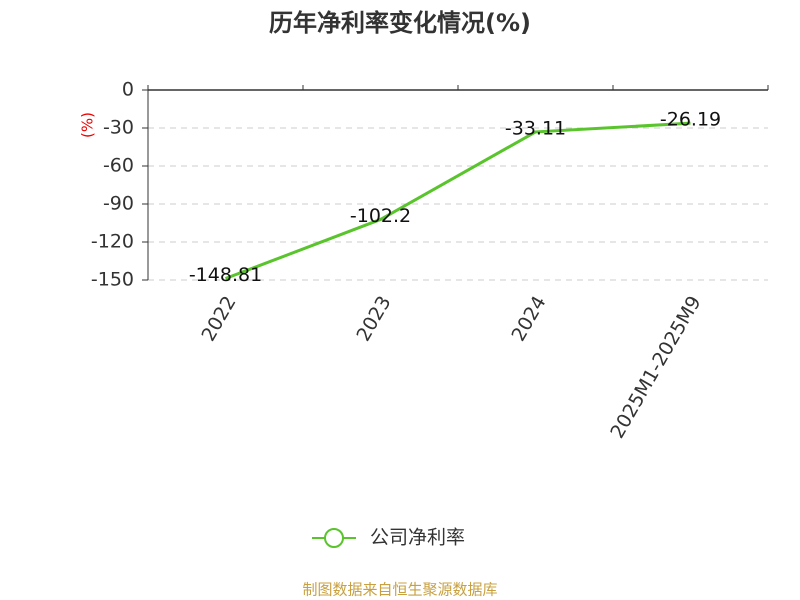  Describe the element at coordinates (112, 242) in the screenshot. I see `y-tick-label: -120` at that location.